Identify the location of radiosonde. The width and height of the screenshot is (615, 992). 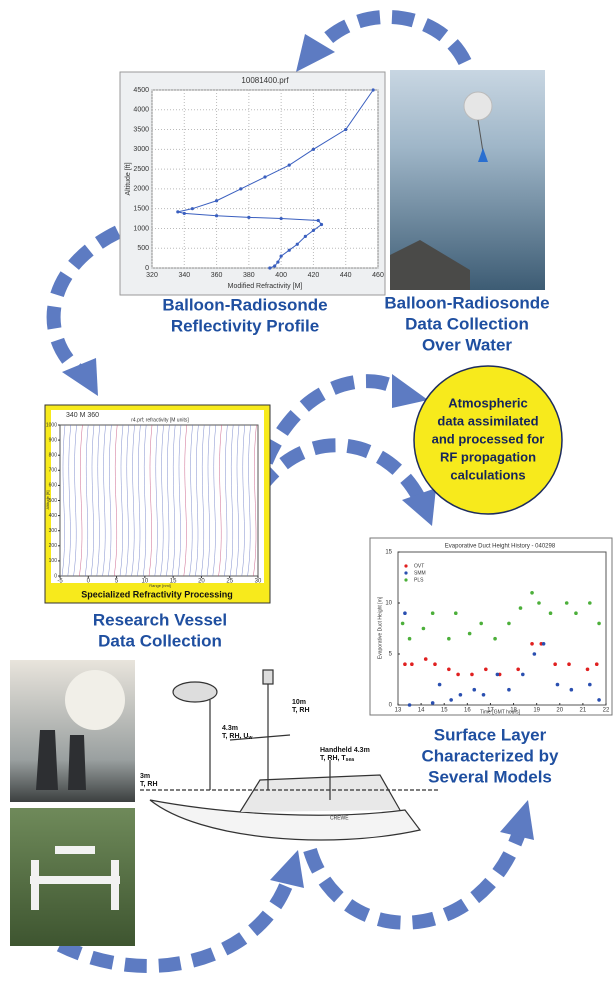
(483, 155).